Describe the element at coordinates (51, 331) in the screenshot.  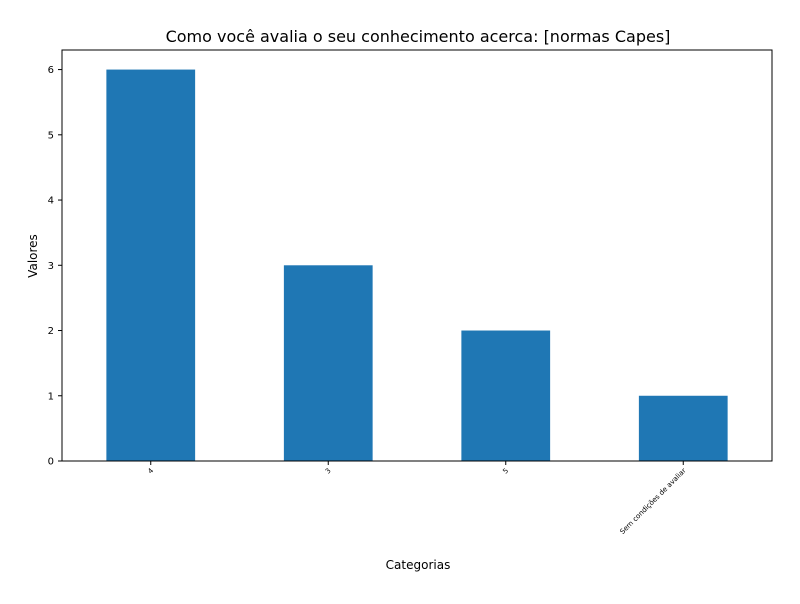
I see `y-tick-label: 2` at that location.